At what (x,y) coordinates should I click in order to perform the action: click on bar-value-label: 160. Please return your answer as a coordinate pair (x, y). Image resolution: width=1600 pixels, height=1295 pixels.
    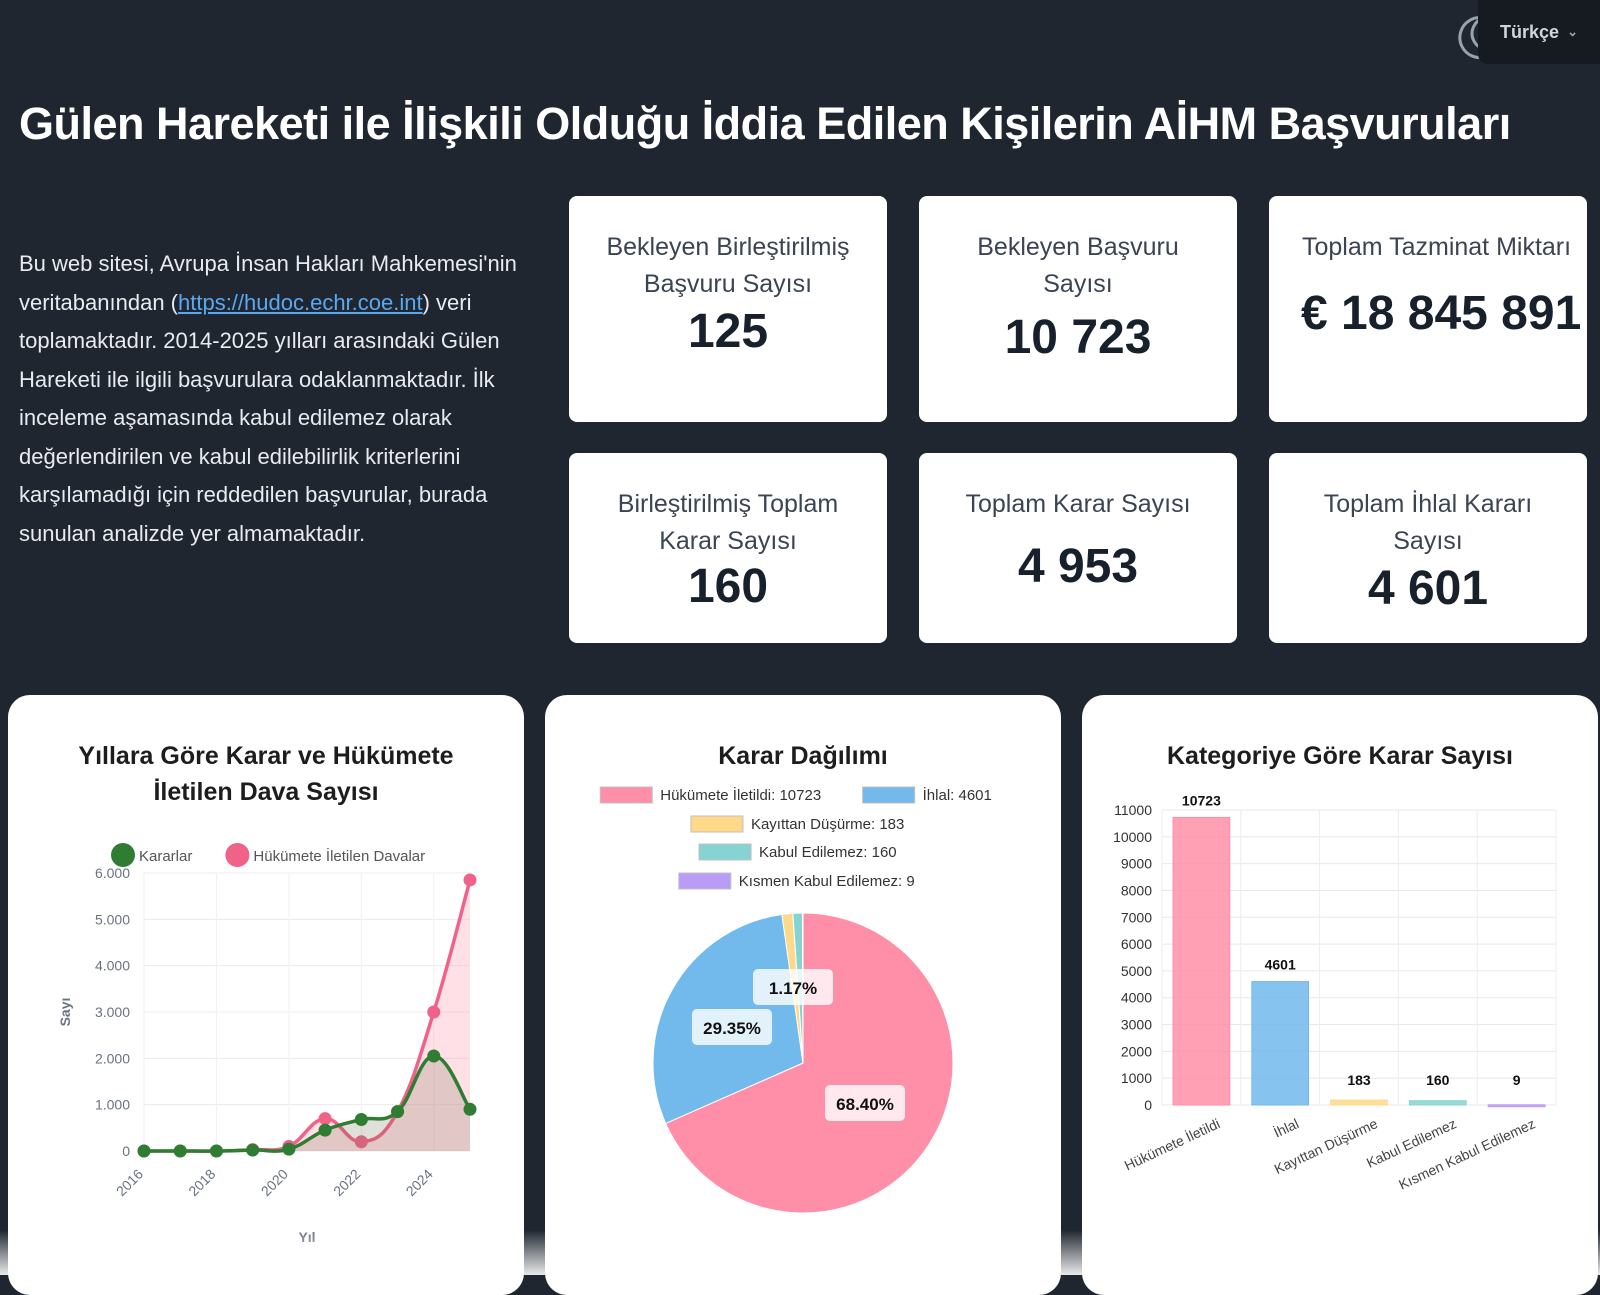
    Looking at the image, I should click on (1438, 1080).